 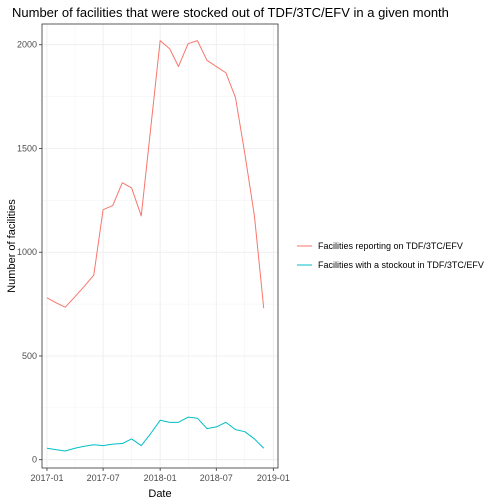 What do you see at coordinates (103, 478) in the screenshot?
I see `x-tick-label: 2017-07` at bounding box center [103, 478].